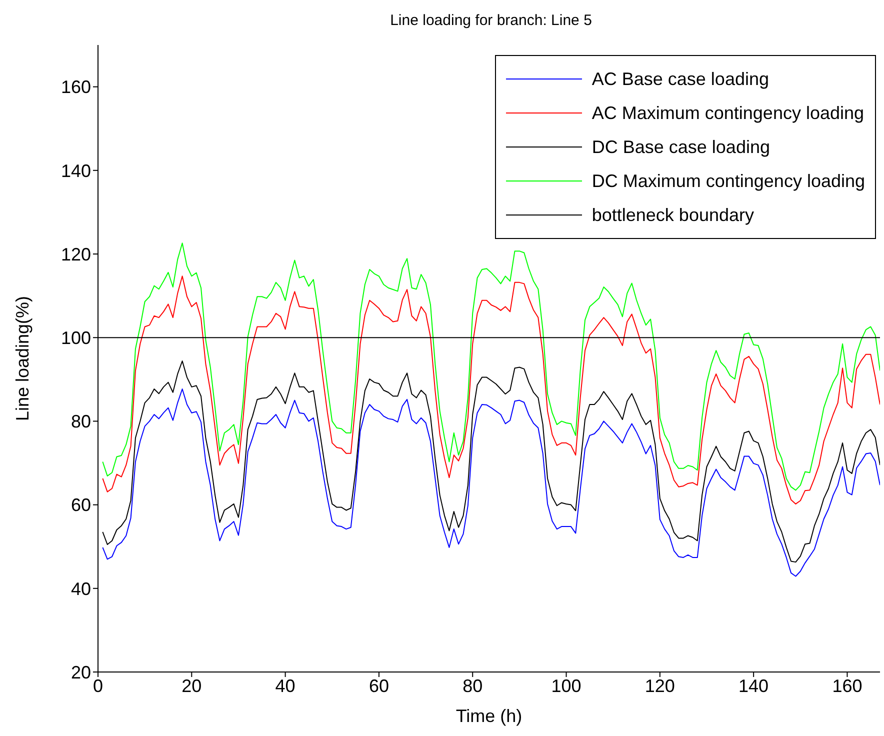  Describe the element at coordinates (673, 215) in the screenshot. I see `legend-label: bottleneck boundary` at that location.